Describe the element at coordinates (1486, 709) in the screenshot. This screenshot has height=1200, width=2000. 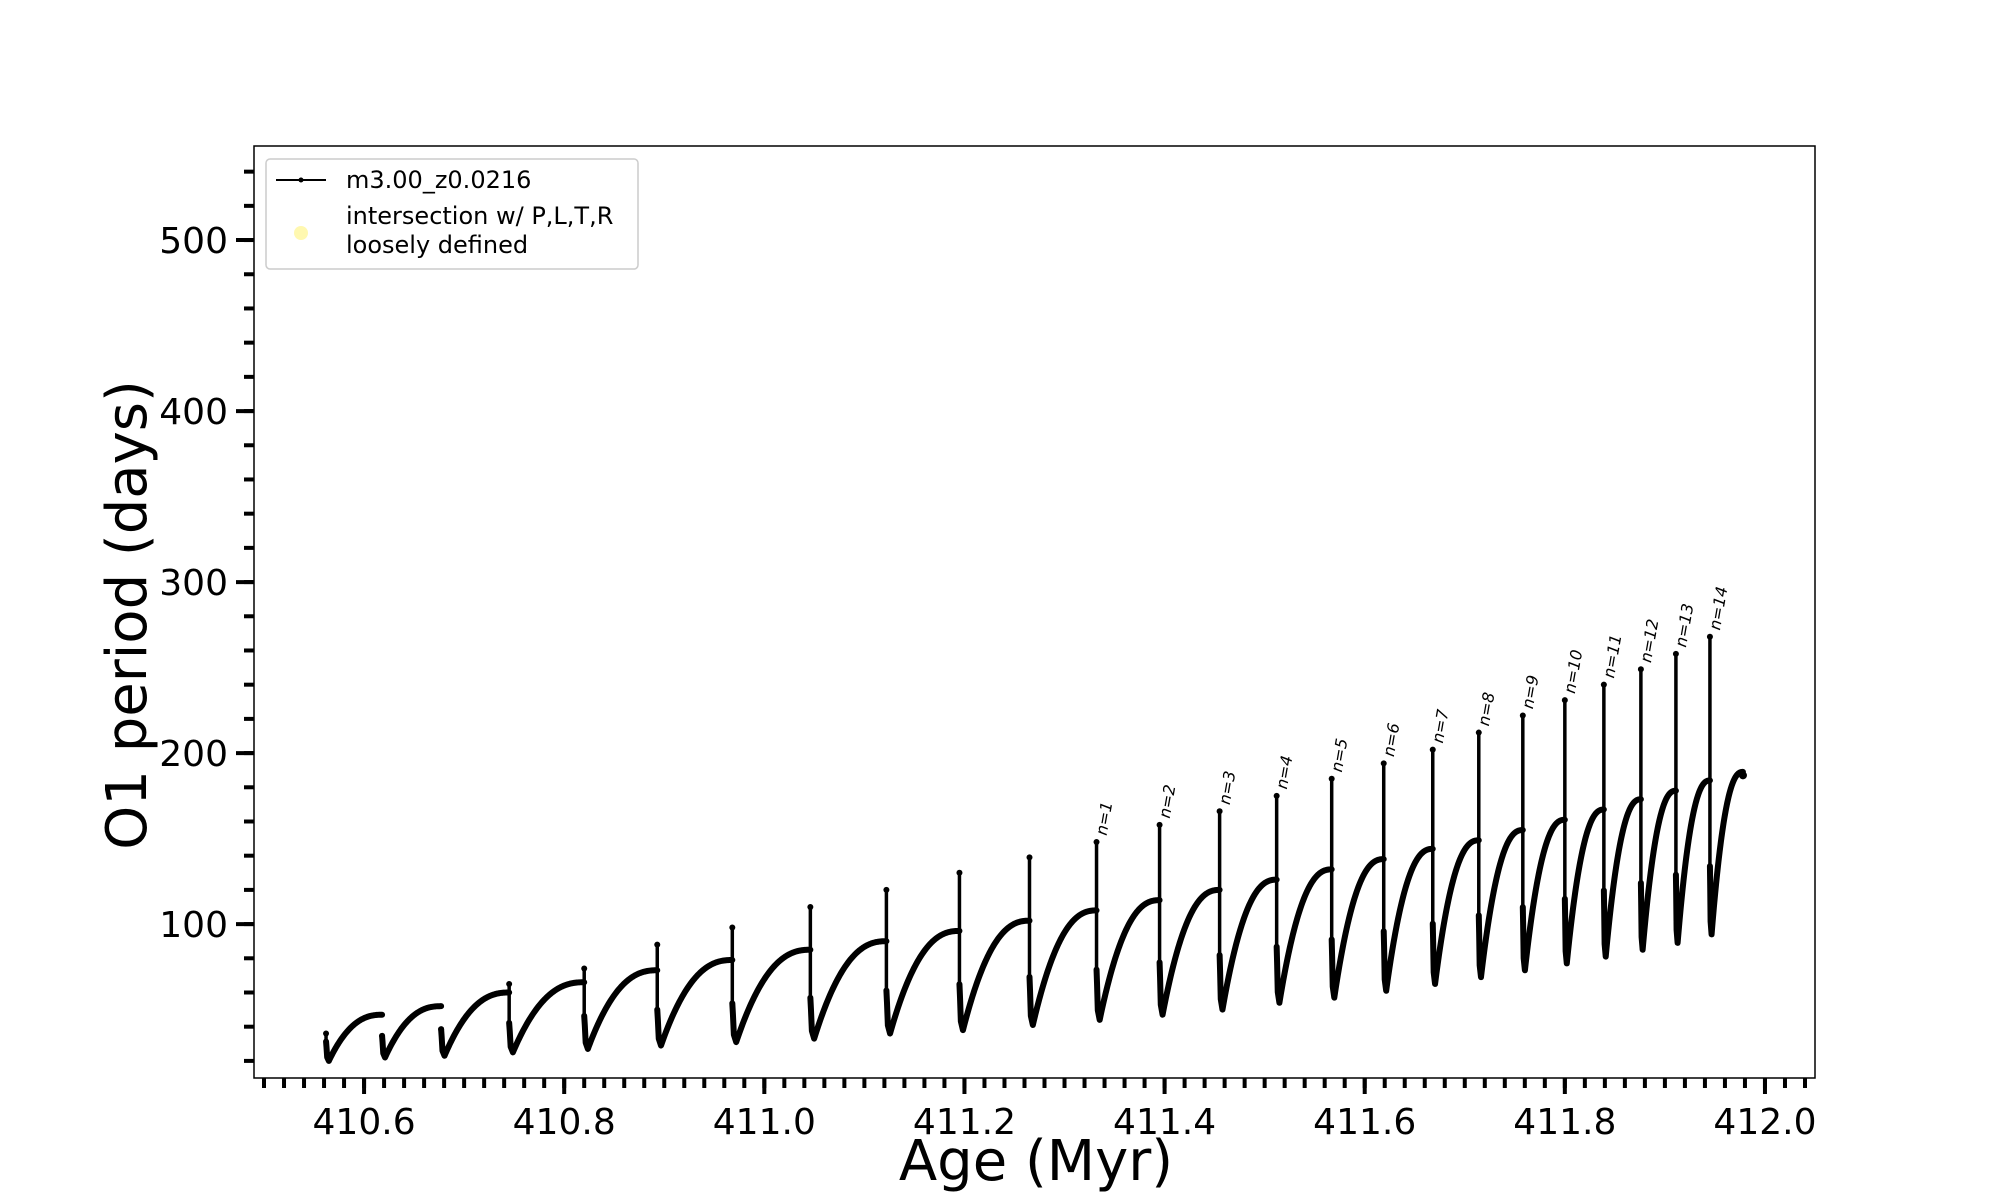
I see `pulse-annotation: n=8` at that location.